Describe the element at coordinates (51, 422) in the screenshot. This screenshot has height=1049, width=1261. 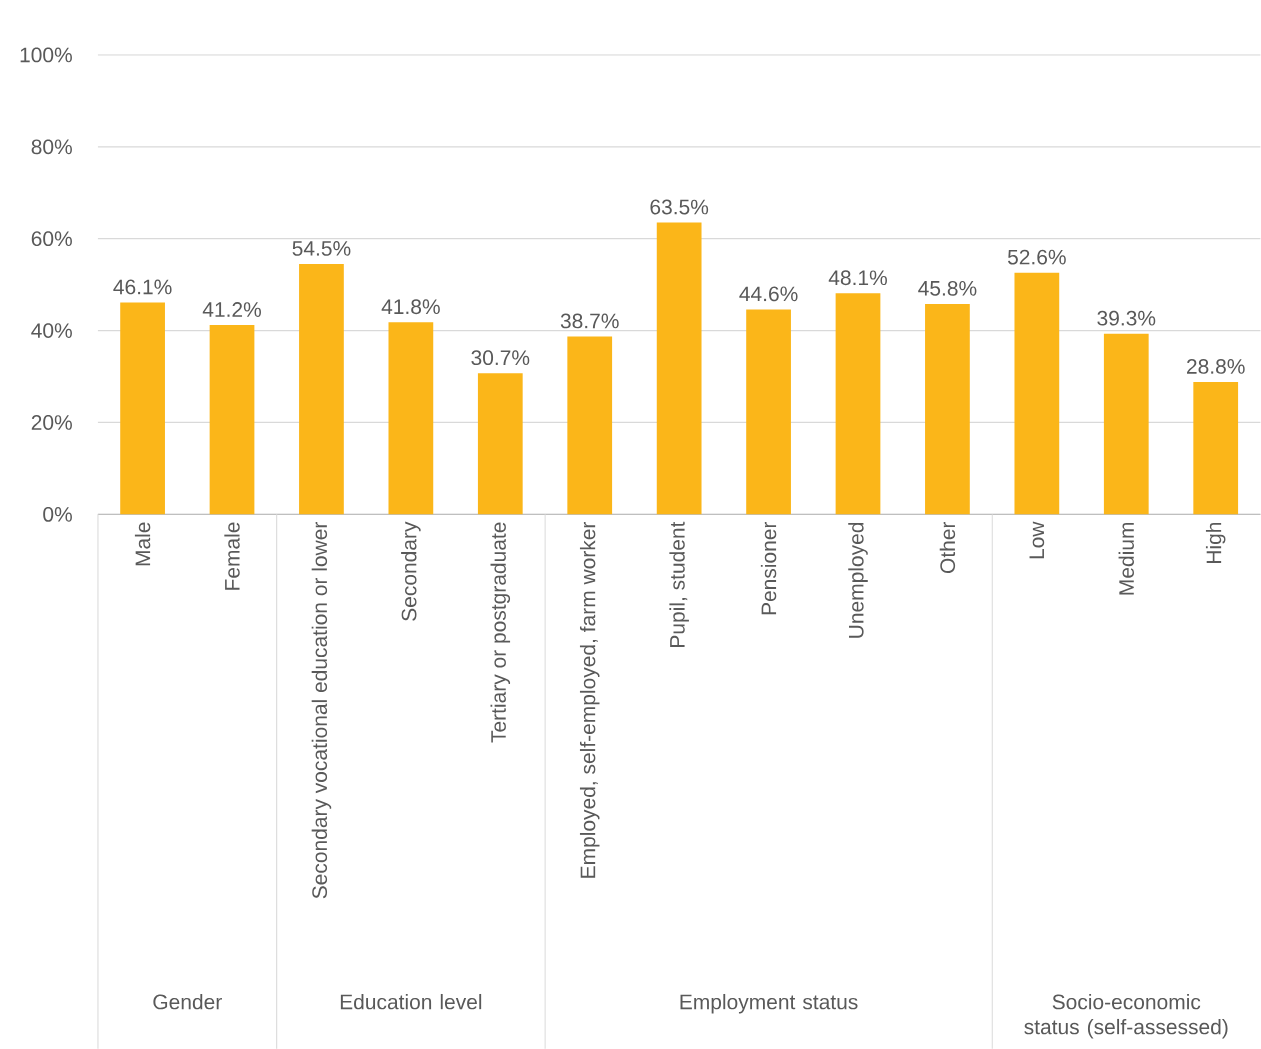
I see `y-tick-label: 20%` at that location.